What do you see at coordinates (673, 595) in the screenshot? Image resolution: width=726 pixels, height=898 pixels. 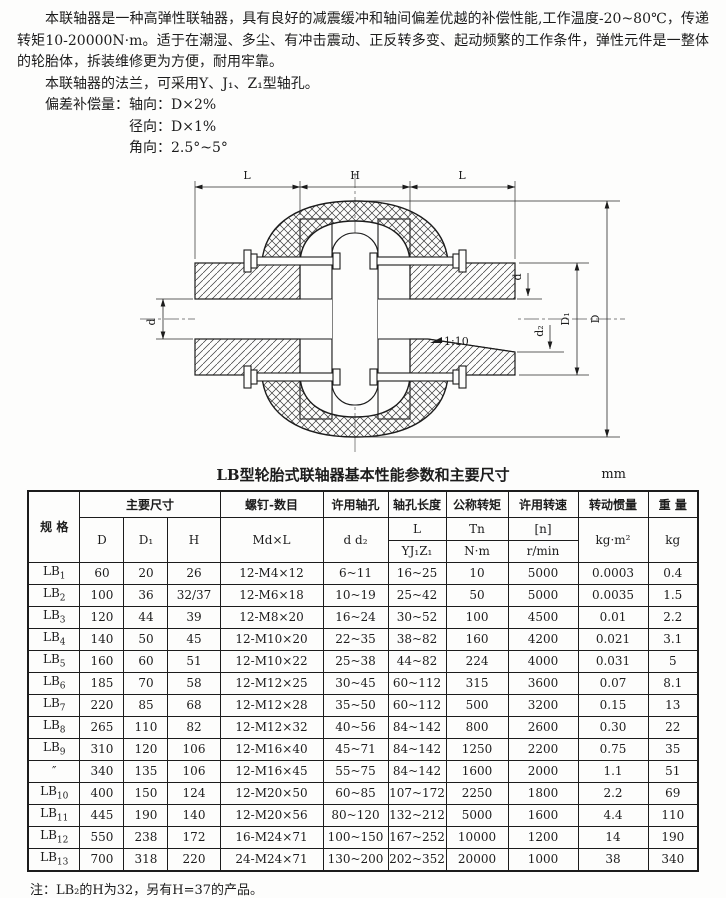 I see `value-cell: 1.5` at bounding box center [673, 595].